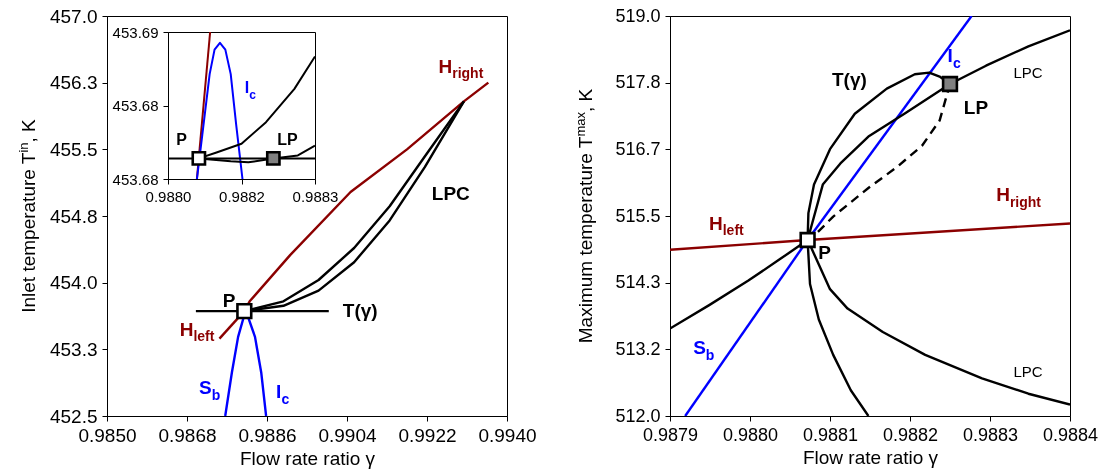  What do you see at coordinates (73, 349) in the screenshot?
I see `y-tick-label: 453.3` at bounding box center [73, 349].